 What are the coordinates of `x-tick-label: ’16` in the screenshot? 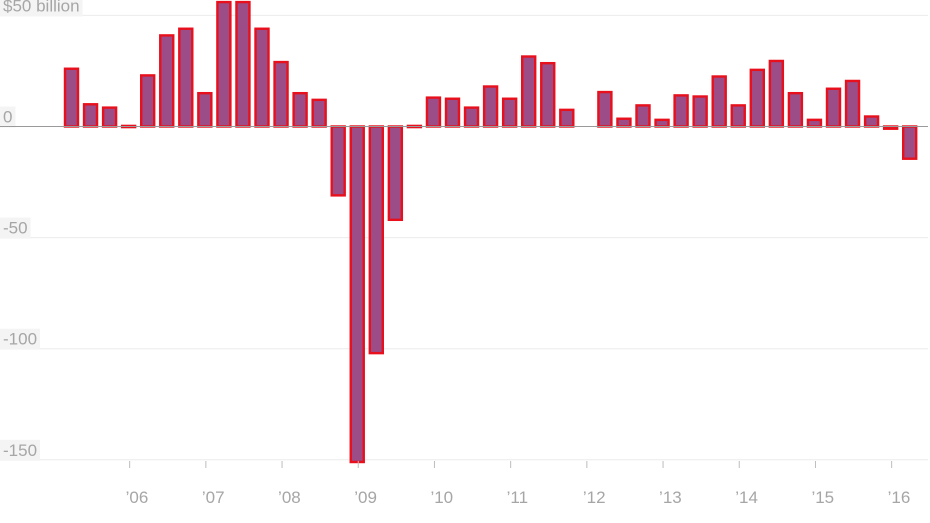 It's located at (899, 497).